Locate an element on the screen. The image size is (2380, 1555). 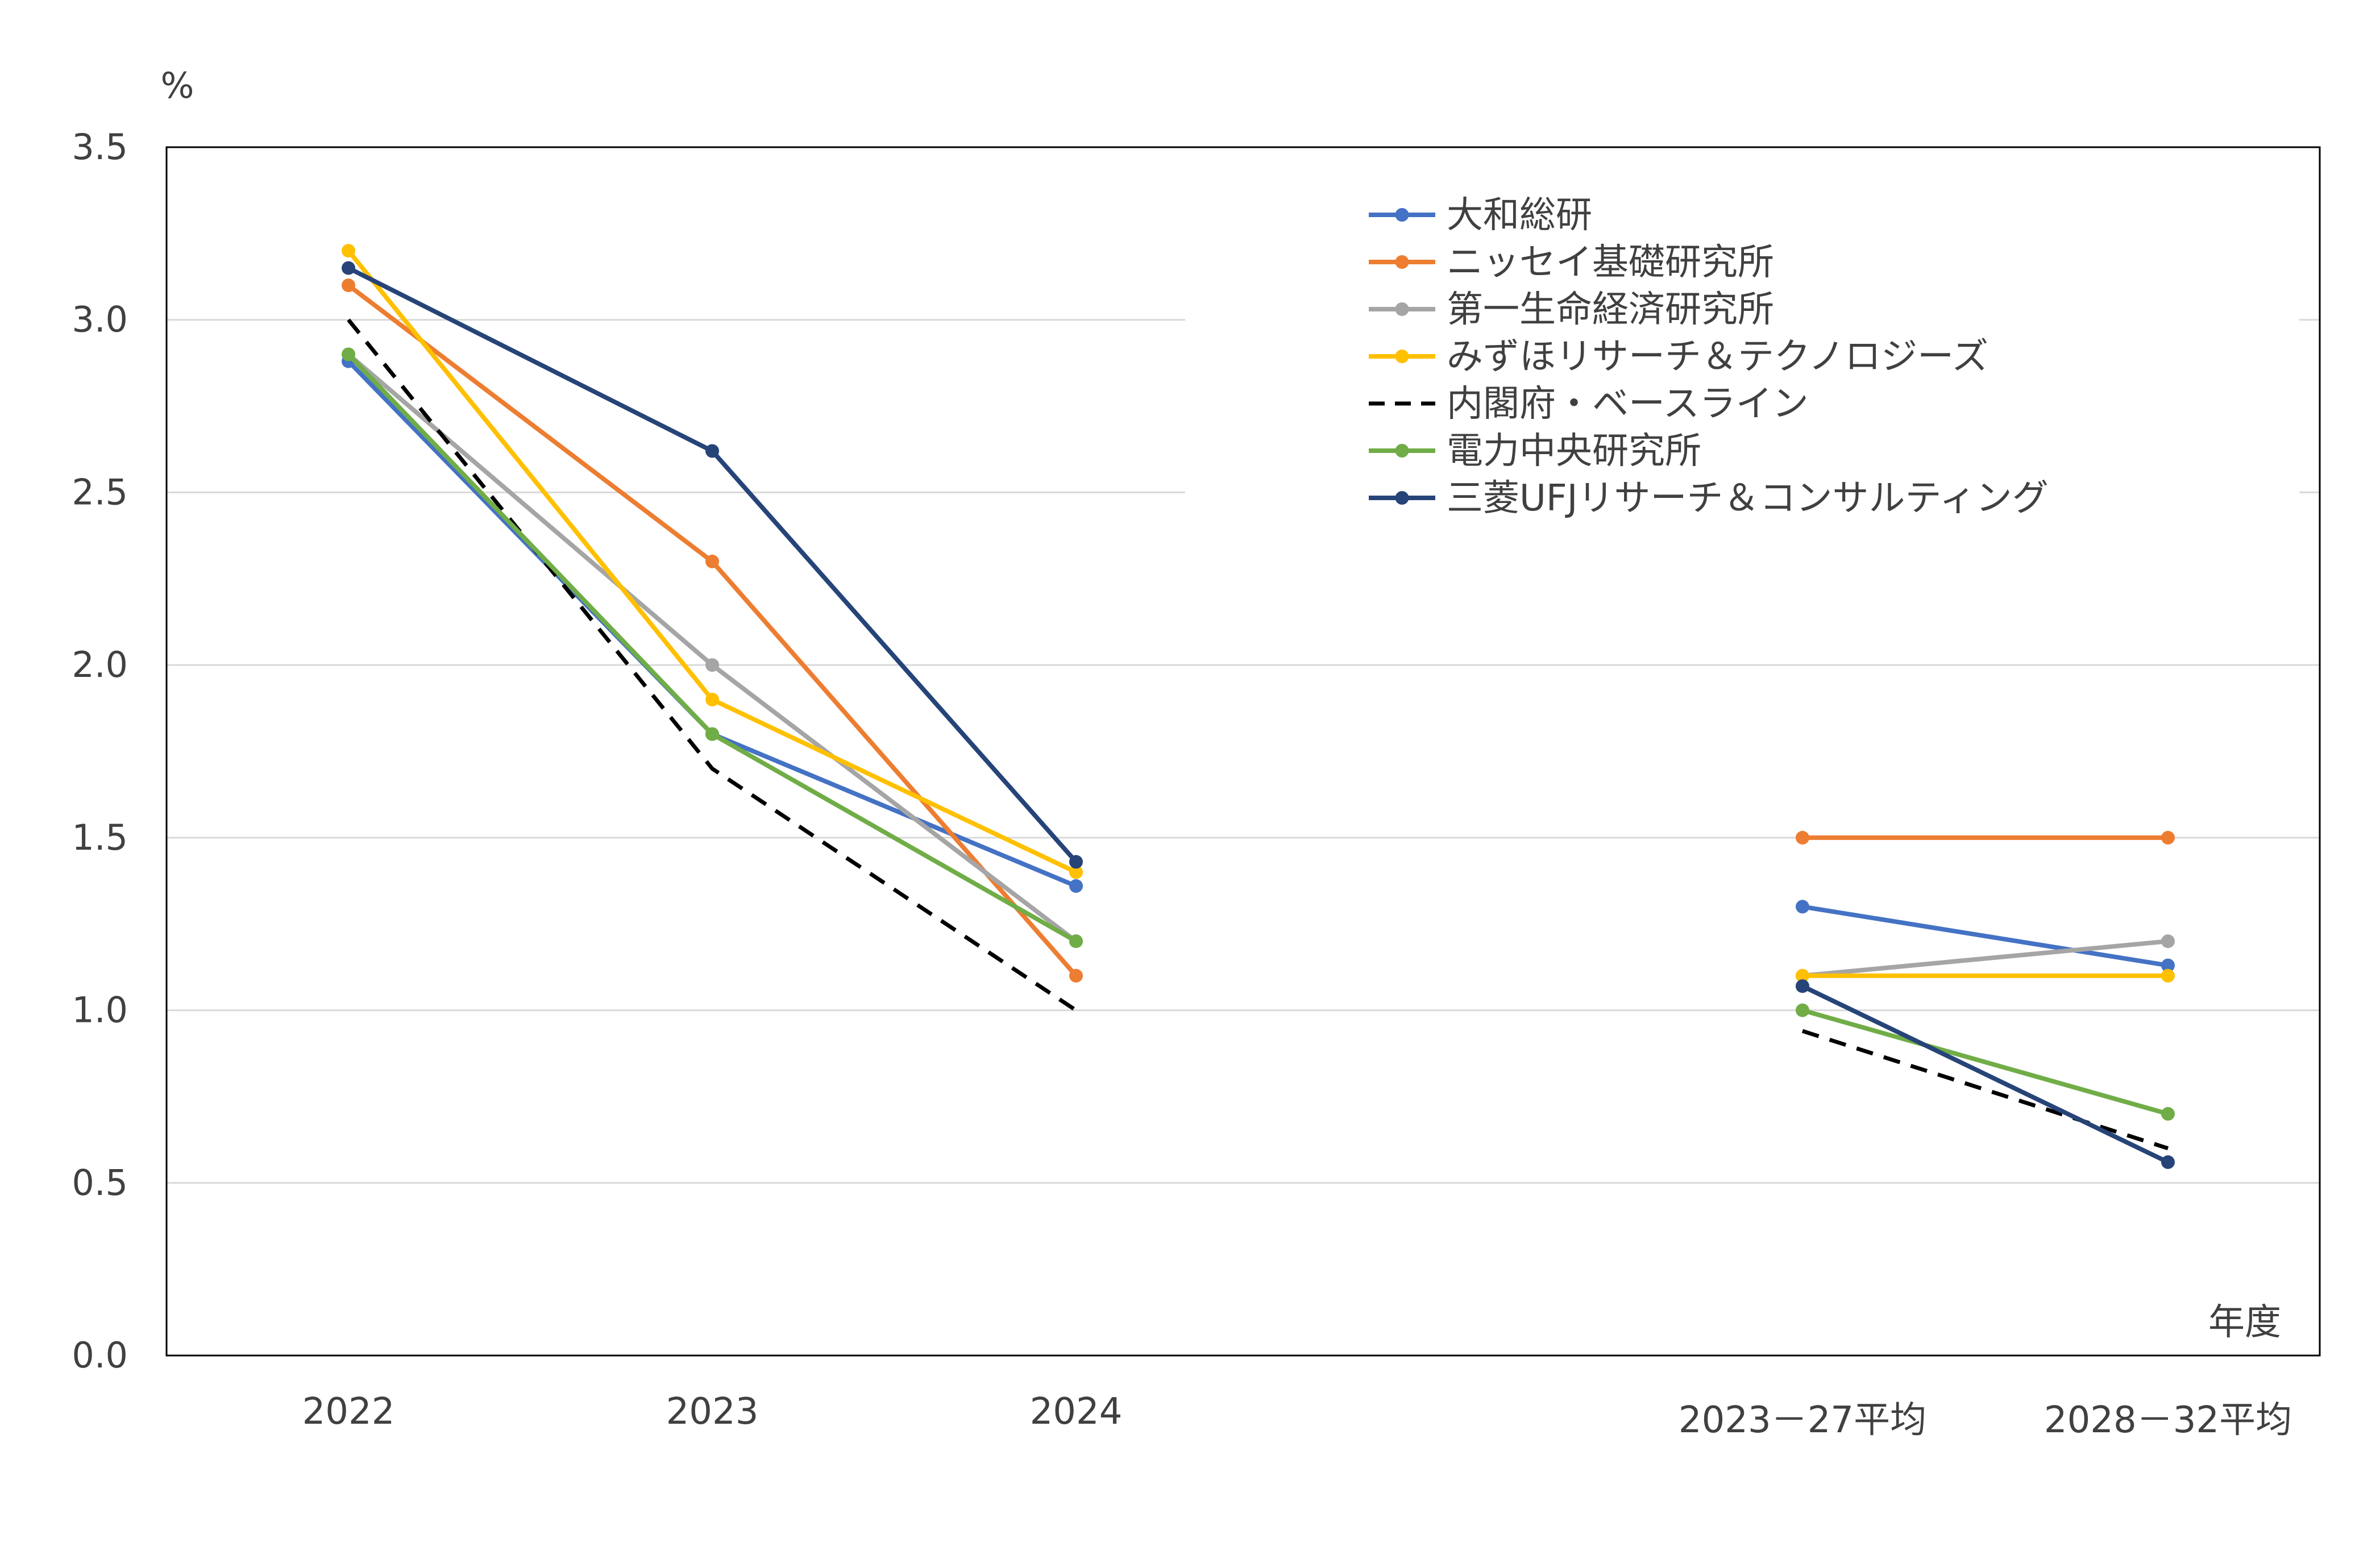
legend-label: 大和総研 is located at coordinates (1519, 215).